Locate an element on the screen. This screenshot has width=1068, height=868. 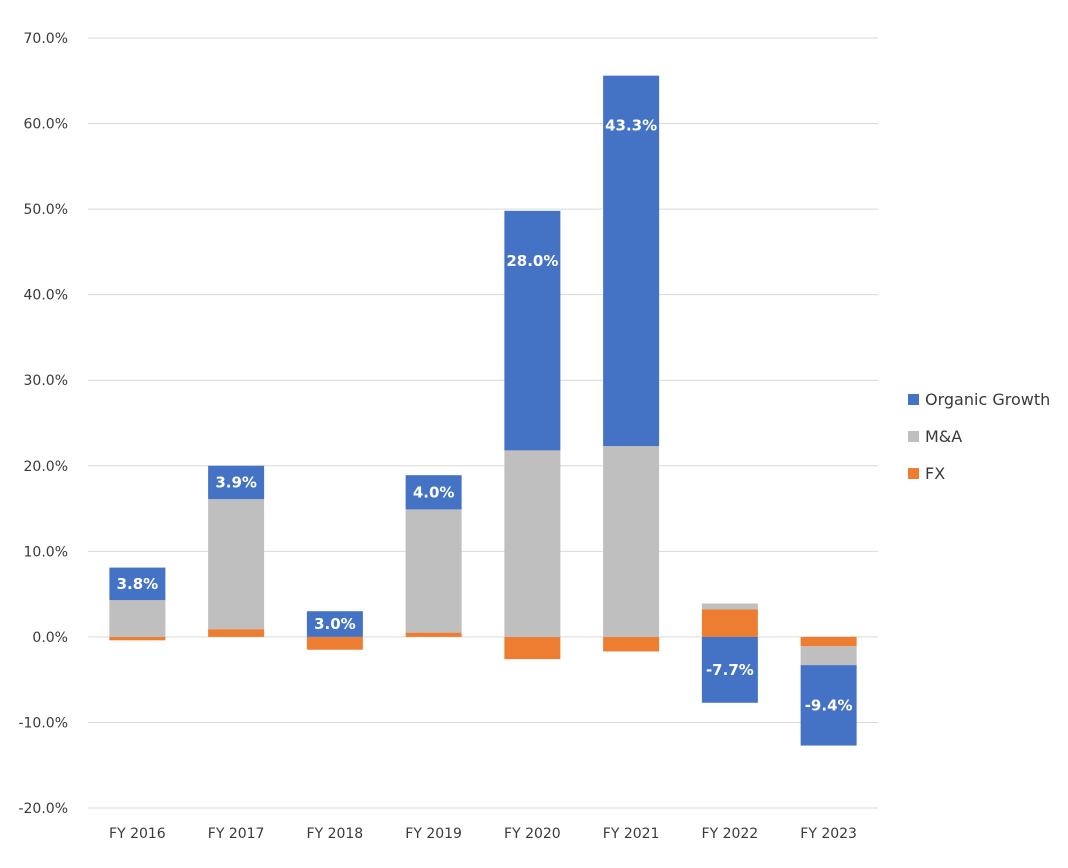
bar-fx-fy-2021 is located at coordinates (631, 644).